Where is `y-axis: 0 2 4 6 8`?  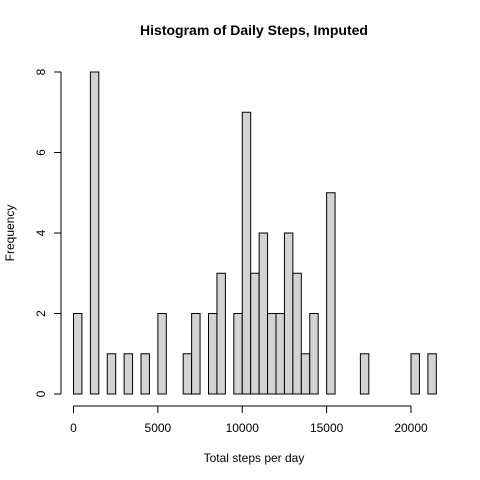 y-axis: 0 2 4 6 8 is located at coordinates (48, 232).